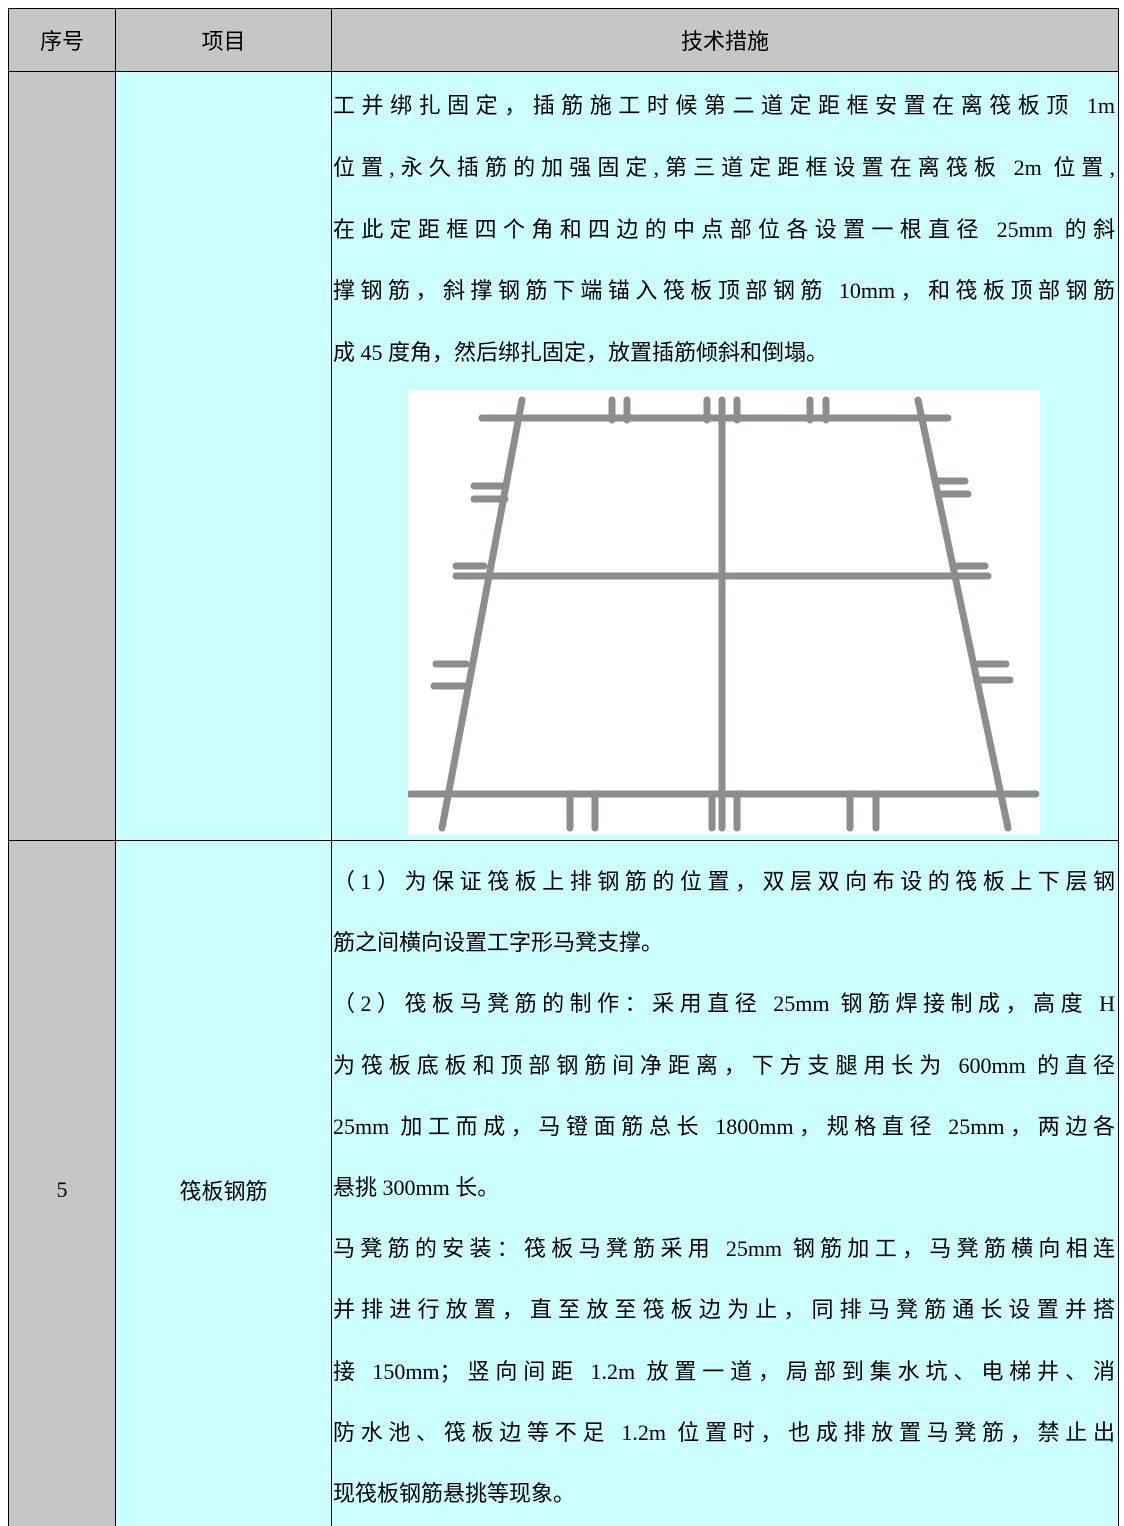 This screenshot has width=1124, height=1526. Describe the element at coordinates (724, 1371) in the screenshot. I see `text-line: 接 150mm；竖向间距 1.2m 放置一道，局部到集水坑、电梯井、消` at that location.